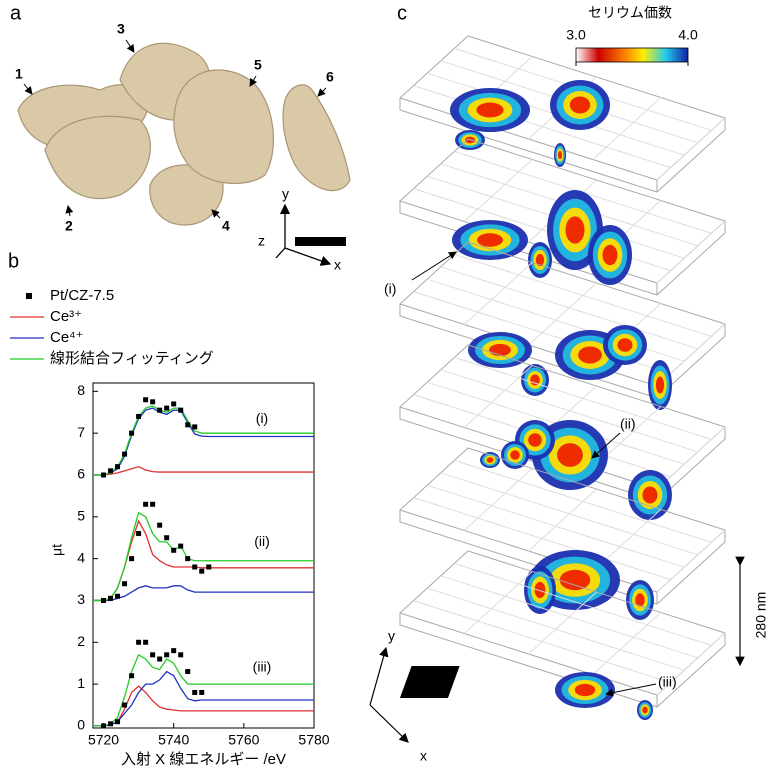 The height and width of the screenshot is (781, 770). What do you see at coordinates (313, 740) in the screenshot?
I see `x-tick-label: 5780` at bounding box center [313, 740].